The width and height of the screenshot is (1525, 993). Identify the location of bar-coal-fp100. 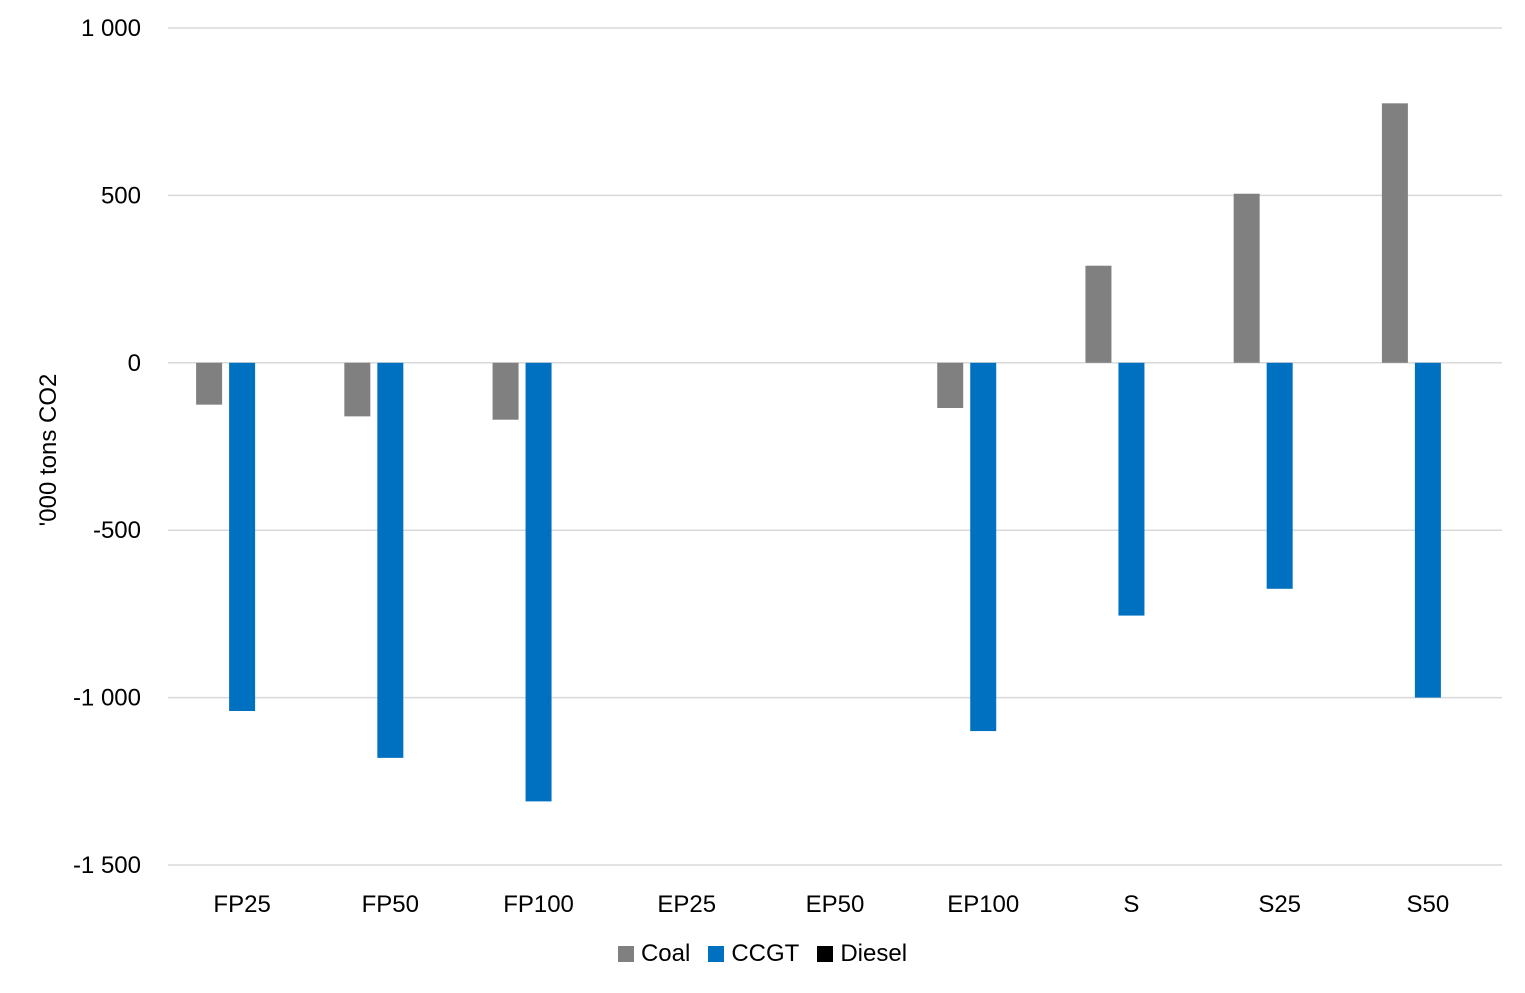
(505, 391).